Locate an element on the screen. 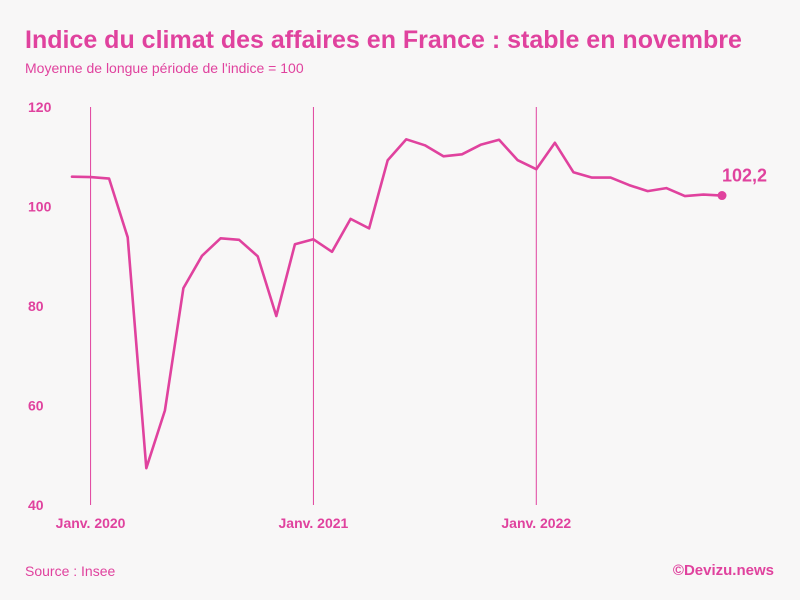  y-tick-label: 60 is located at coordinates (36, 406).